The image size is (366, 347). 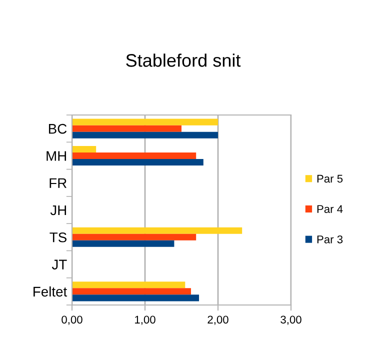 I want to click on chart-title: Stableford snit, so click(x=183, y=60).